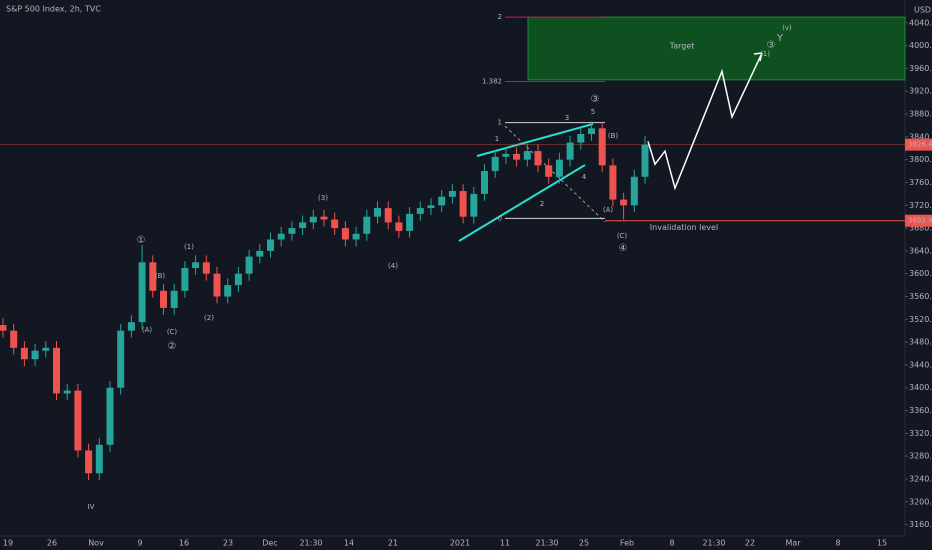 The height and width of the screenshot is (550, 932). I want to click on y-tick-label: 3240.0, so click(920, 478).